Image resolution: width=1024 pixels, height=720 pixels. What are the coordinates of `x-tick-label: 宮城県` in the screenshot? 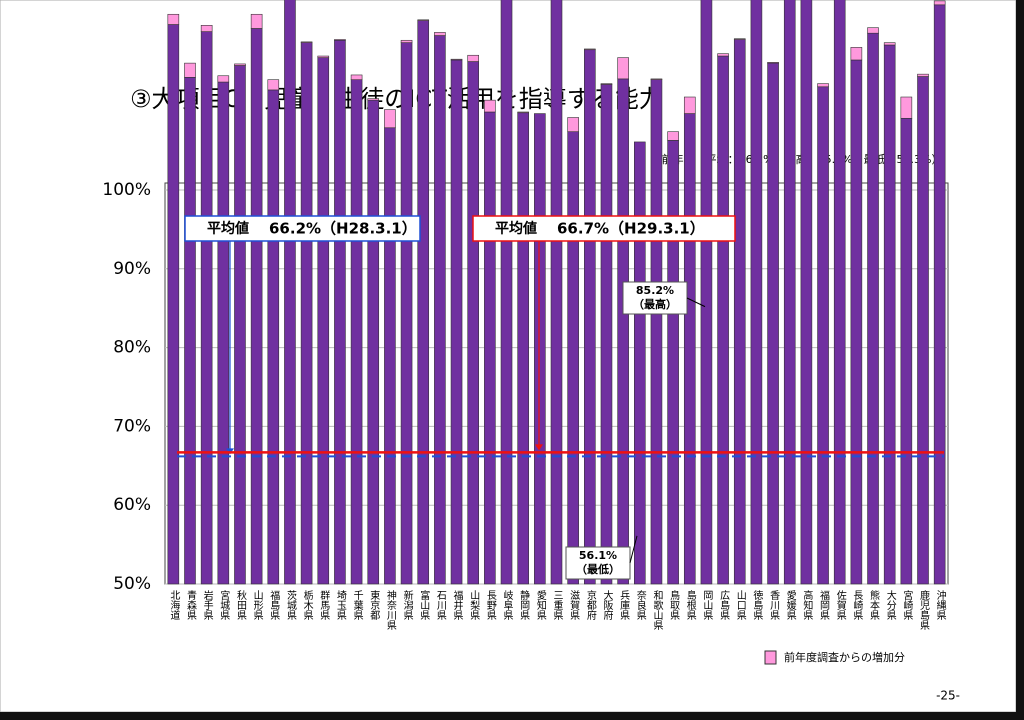 It's located at (224, 605).